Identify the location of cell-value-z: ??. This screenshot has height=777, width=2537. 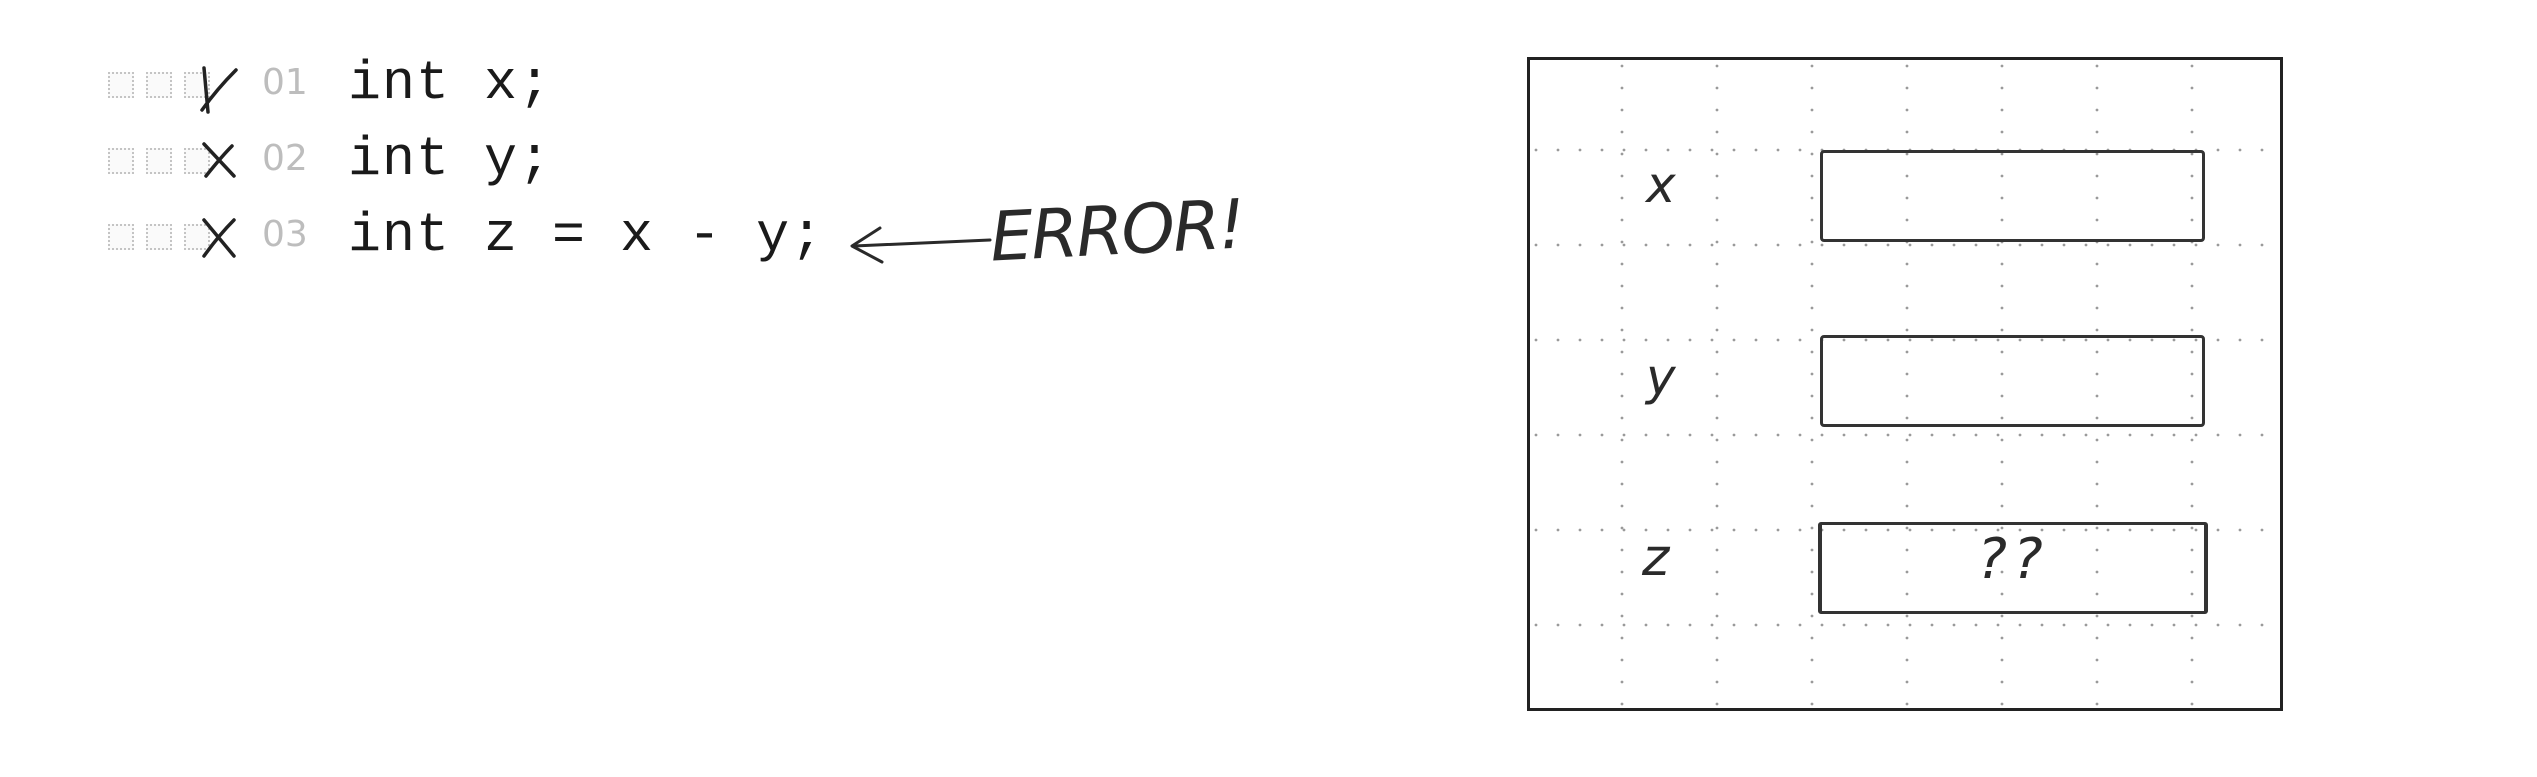
(2013, 559).